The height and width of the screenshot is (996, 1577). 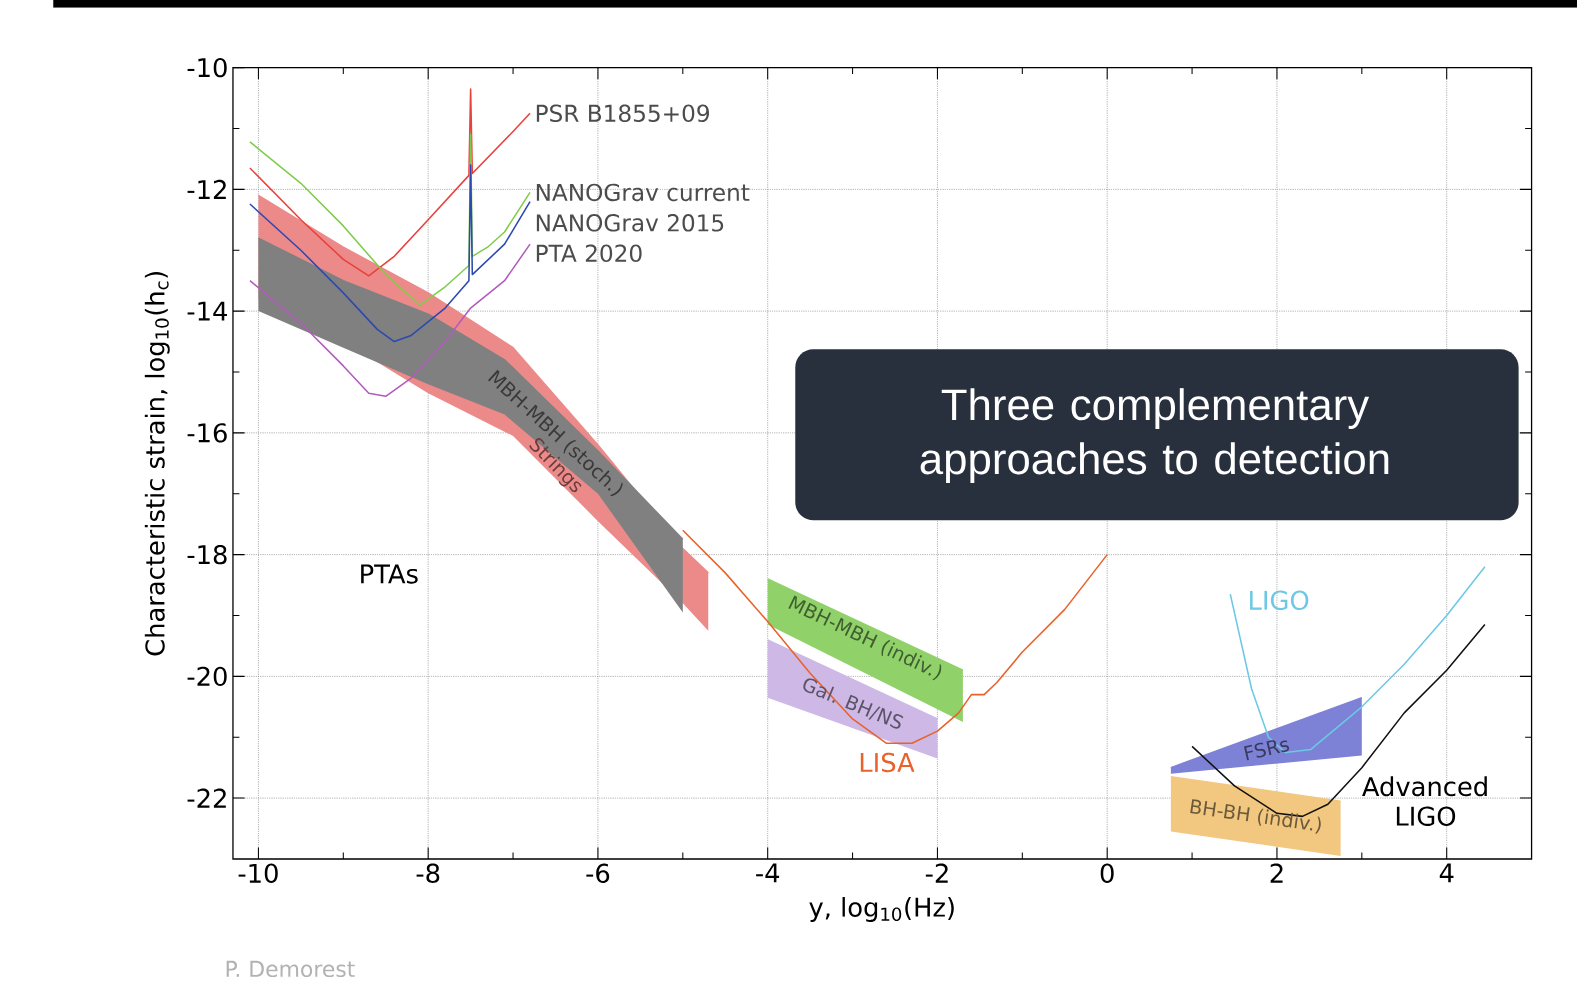 I want to click on y-tick-label: -22, so click(x=206, y=798).